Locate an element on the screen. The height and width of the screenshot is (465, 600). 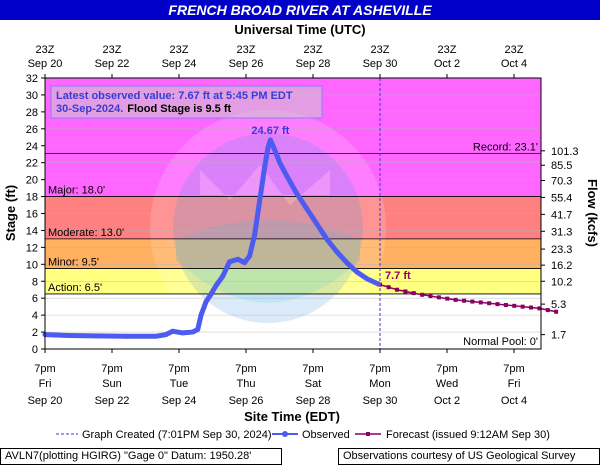
time-tick-date: Oct 2 is located at coordinates (447, 401).